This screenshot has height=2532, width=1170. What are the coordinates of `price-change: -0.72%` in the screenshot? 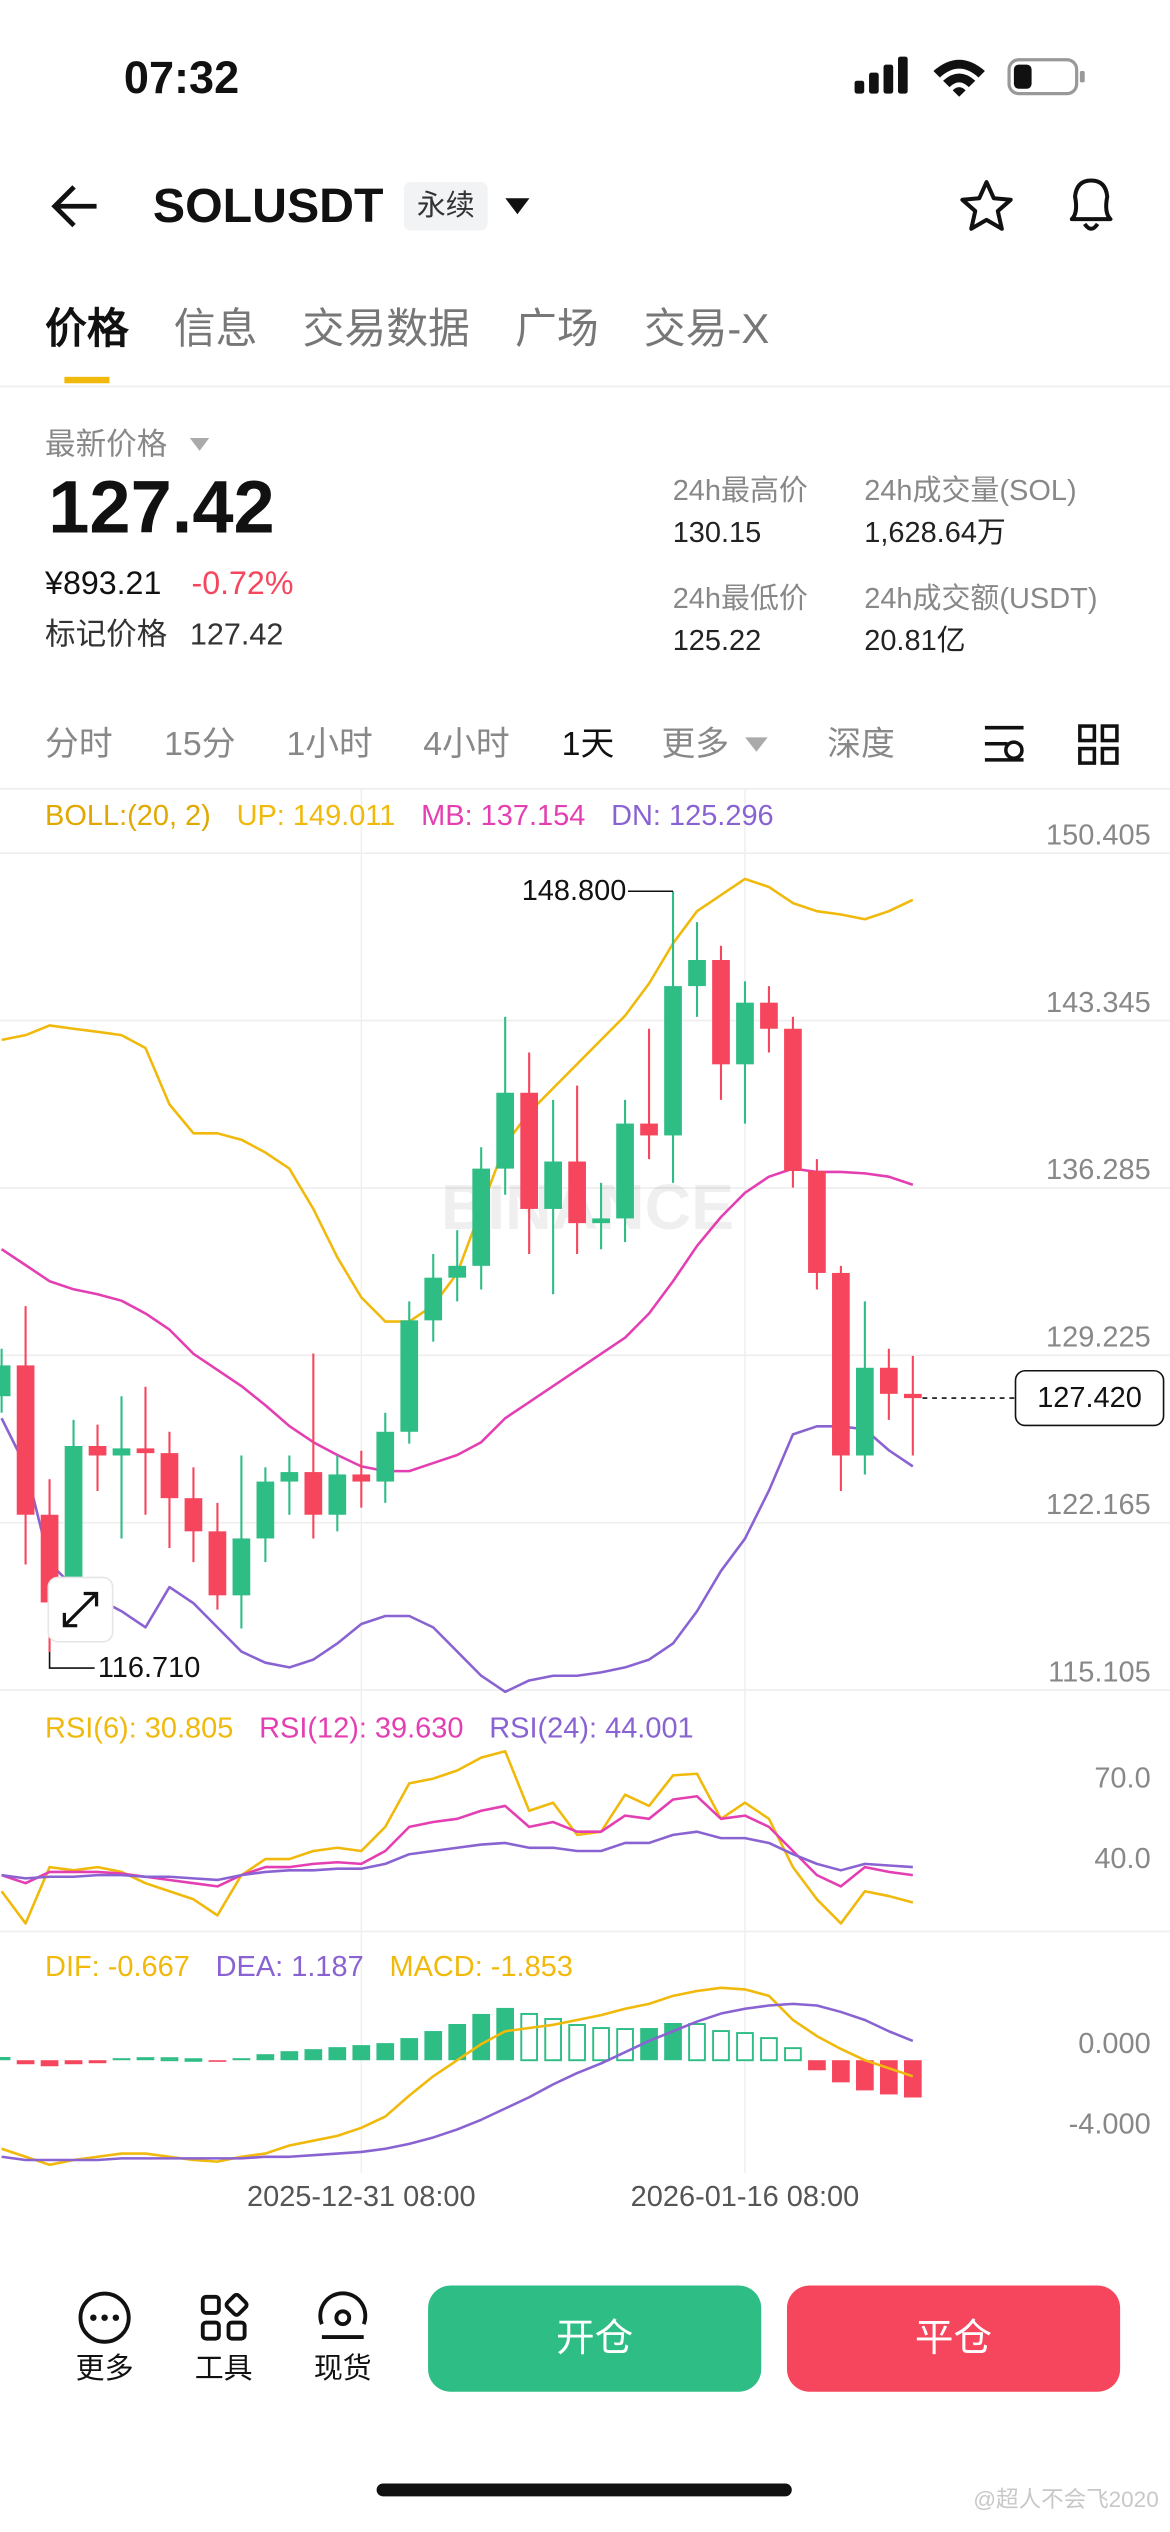 It's located at (243, 583).